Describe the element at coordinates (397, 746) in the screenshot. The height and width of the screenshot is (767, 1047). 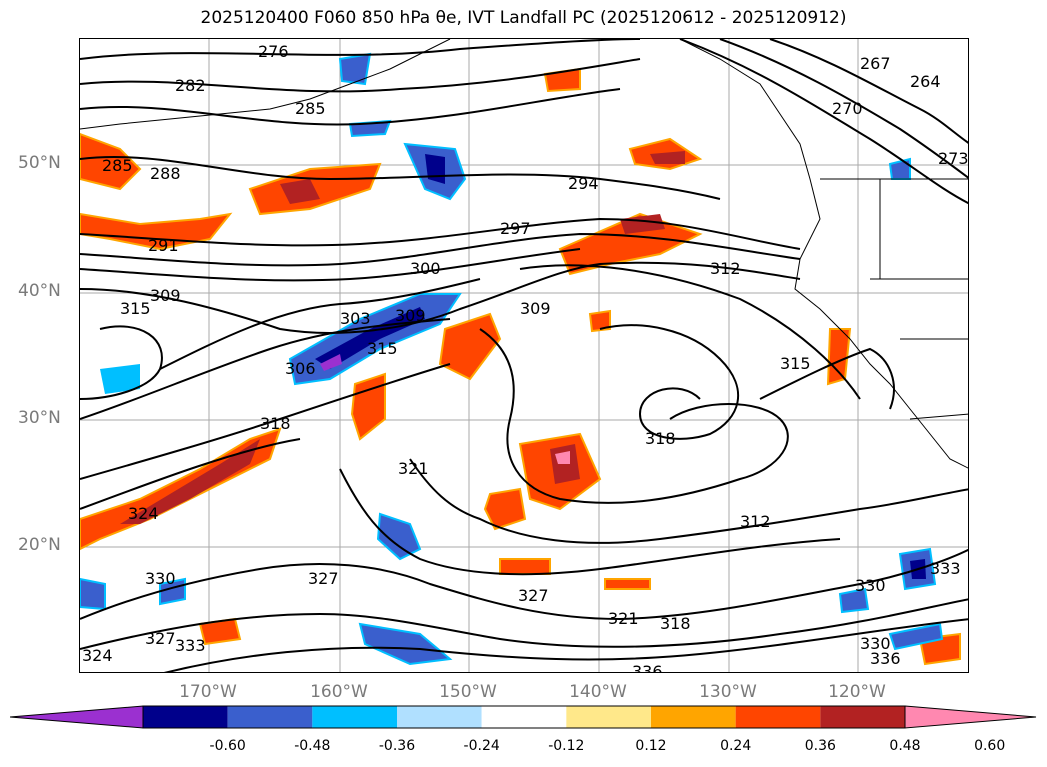
I see `colorbar-tick-label: -0.36` at that location.